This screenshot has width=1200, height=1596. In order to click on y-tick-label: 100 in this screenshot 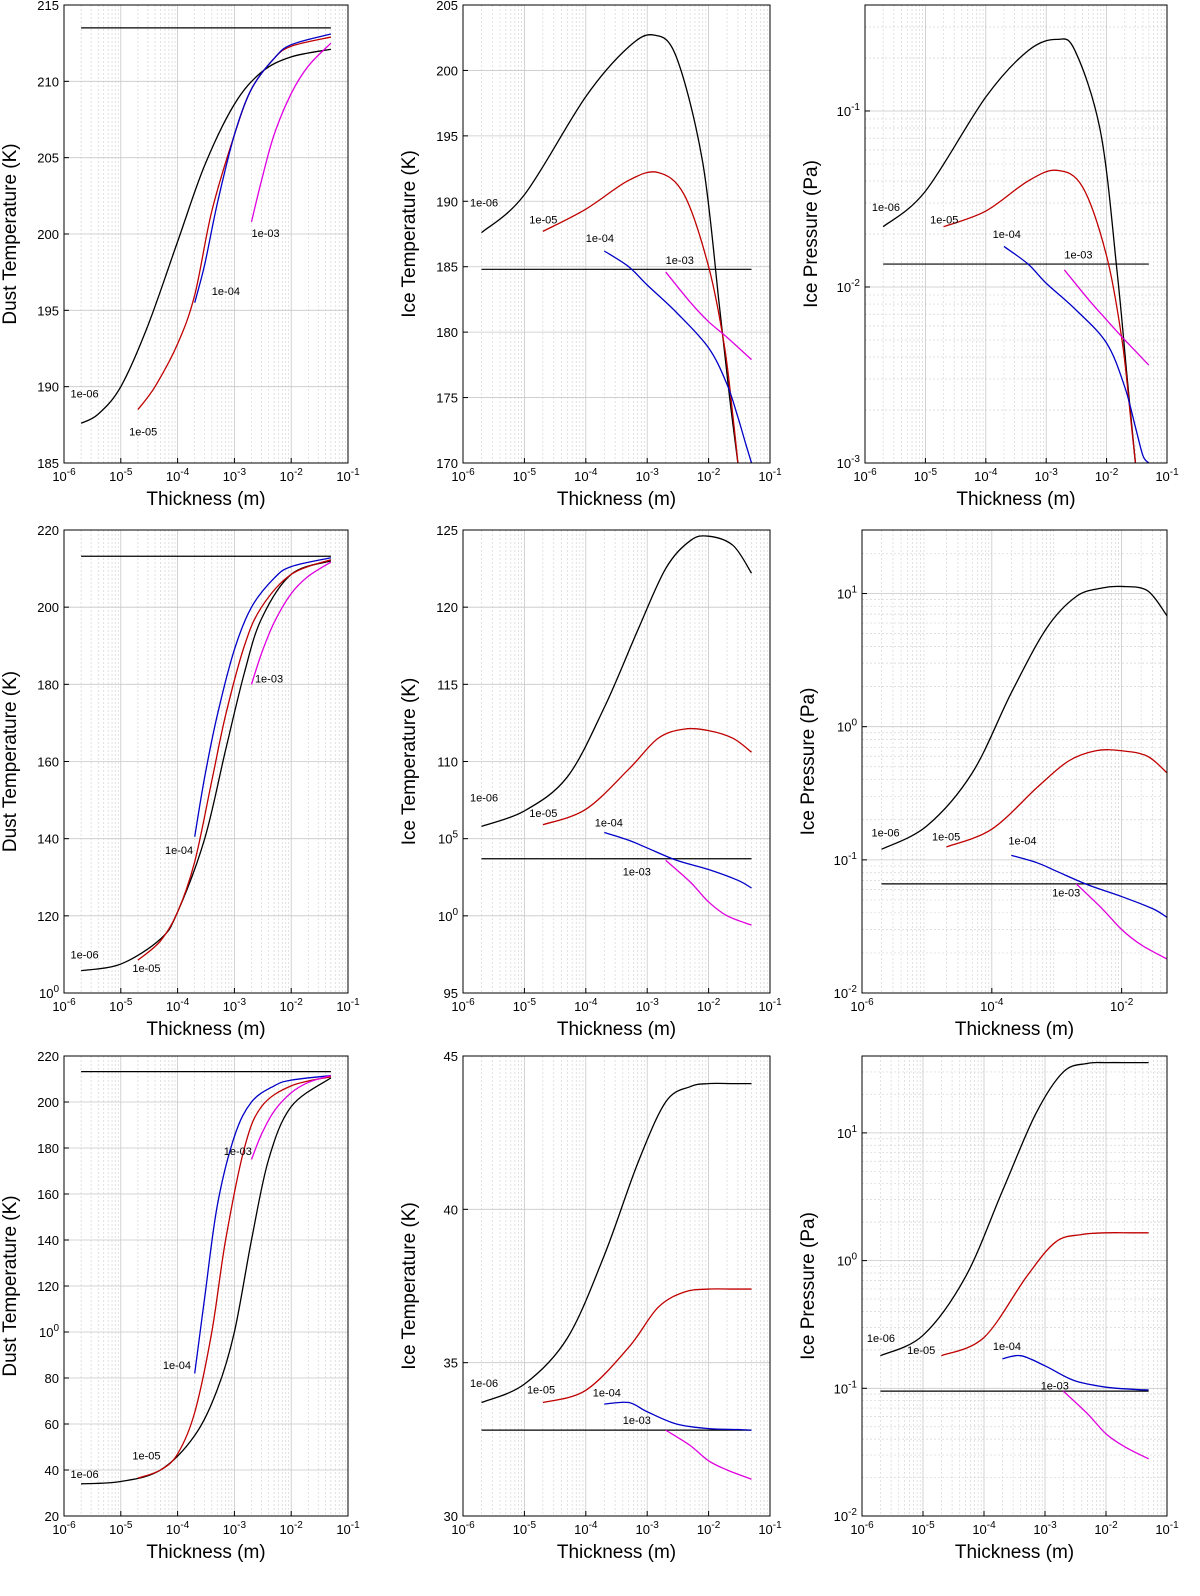, I will do `click(49, 1331)`.